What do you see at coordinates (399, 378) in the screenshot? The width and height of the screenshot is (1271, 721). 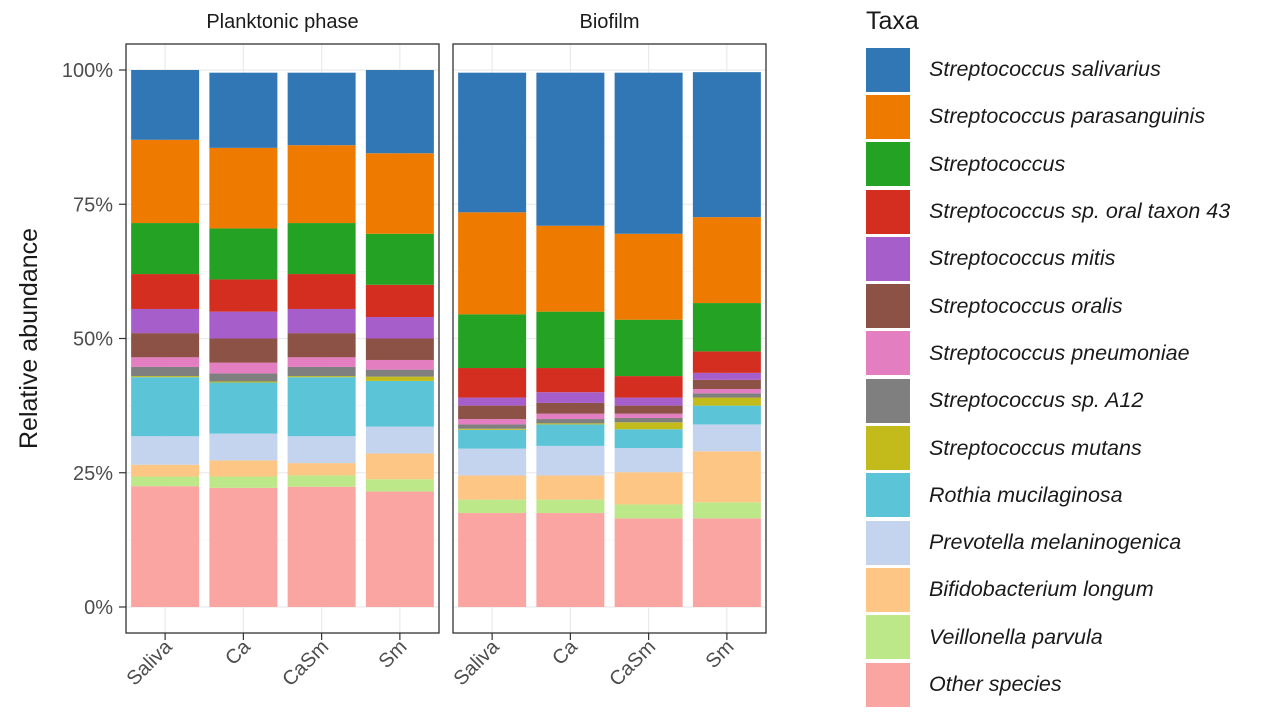 I see `bar-planktonic-phase-sm-streptococcus-mutans` at bounding box center [399, 378].